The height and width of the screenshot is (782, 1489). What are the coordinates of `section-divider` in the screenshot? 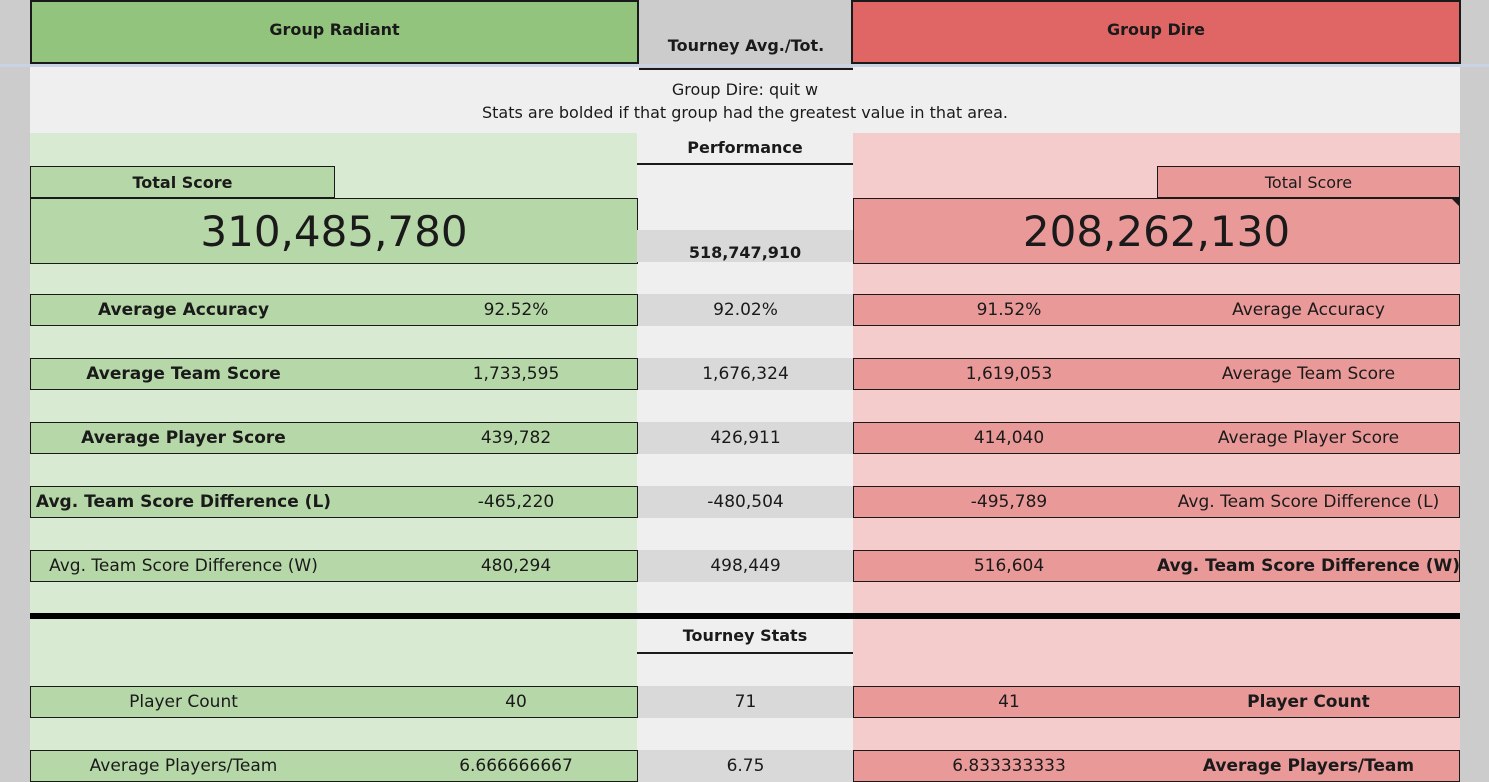 It's located at (745, 616).